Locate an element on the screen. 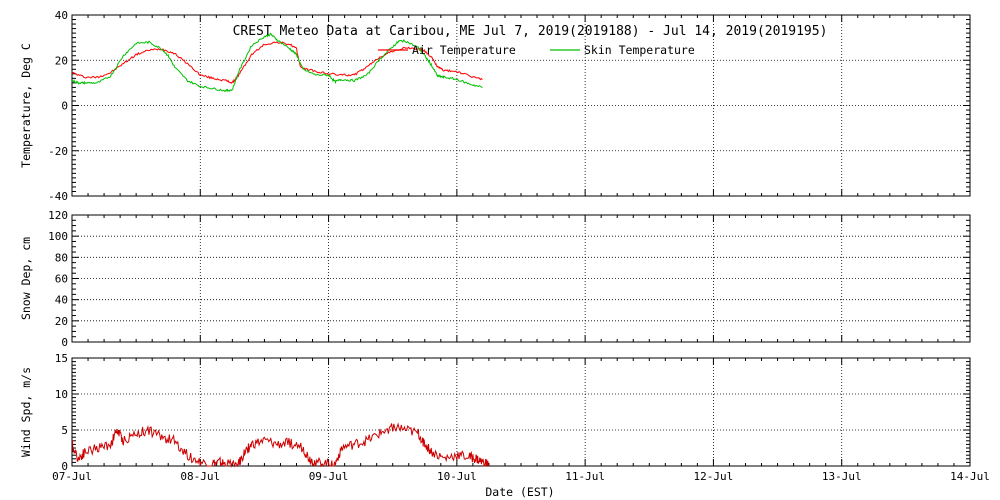 This screenshot has height=500, width=1000. x-tick-label: 12-Jul is located at coordinates (714, 476).